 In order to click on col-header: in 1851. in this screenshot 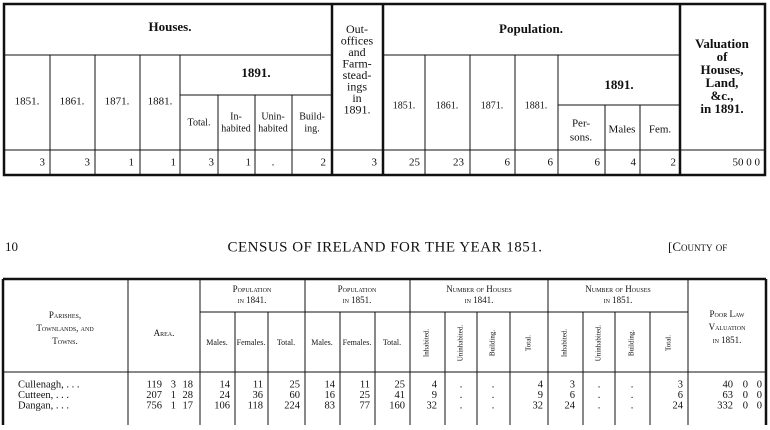, I will do `click(727, 340)`.